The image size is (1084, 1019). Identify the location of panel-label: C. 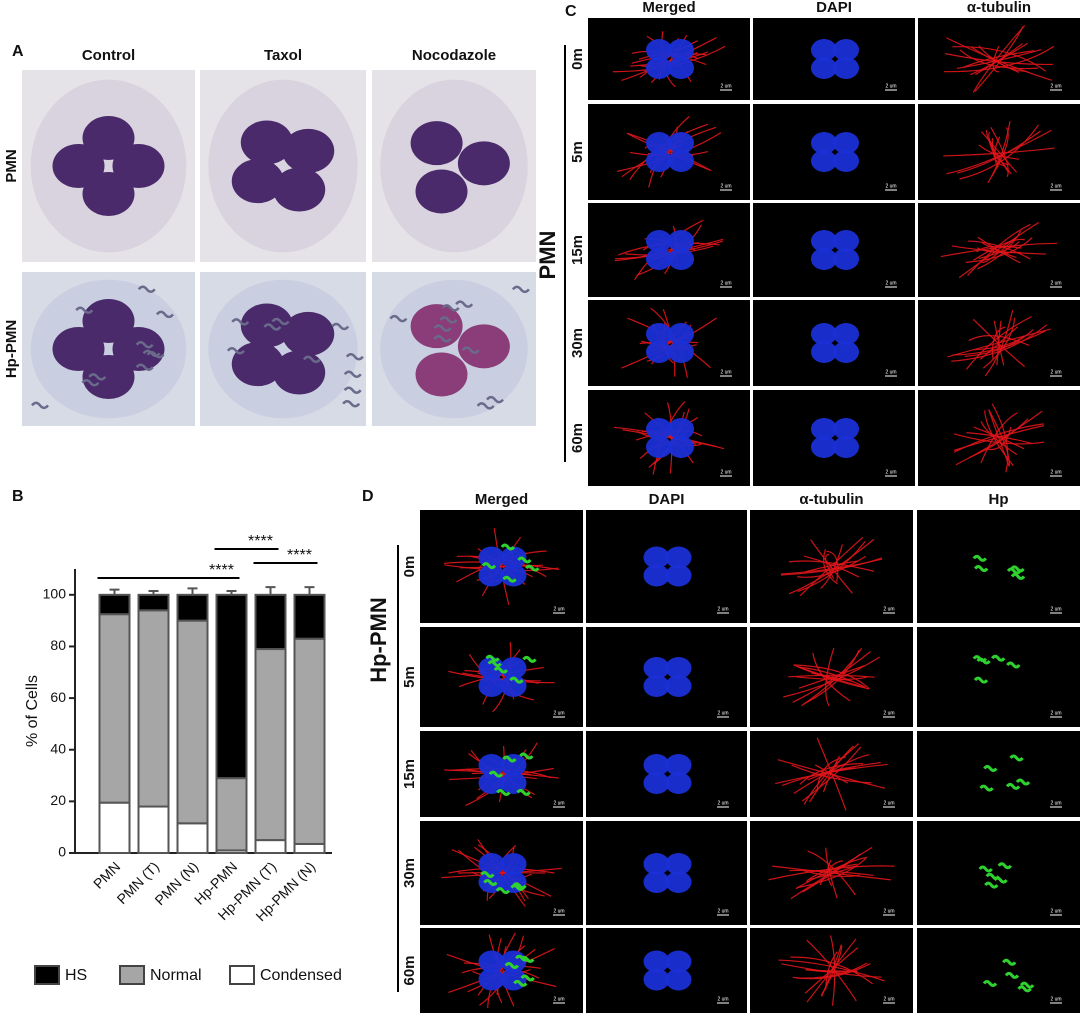
(571, 11).